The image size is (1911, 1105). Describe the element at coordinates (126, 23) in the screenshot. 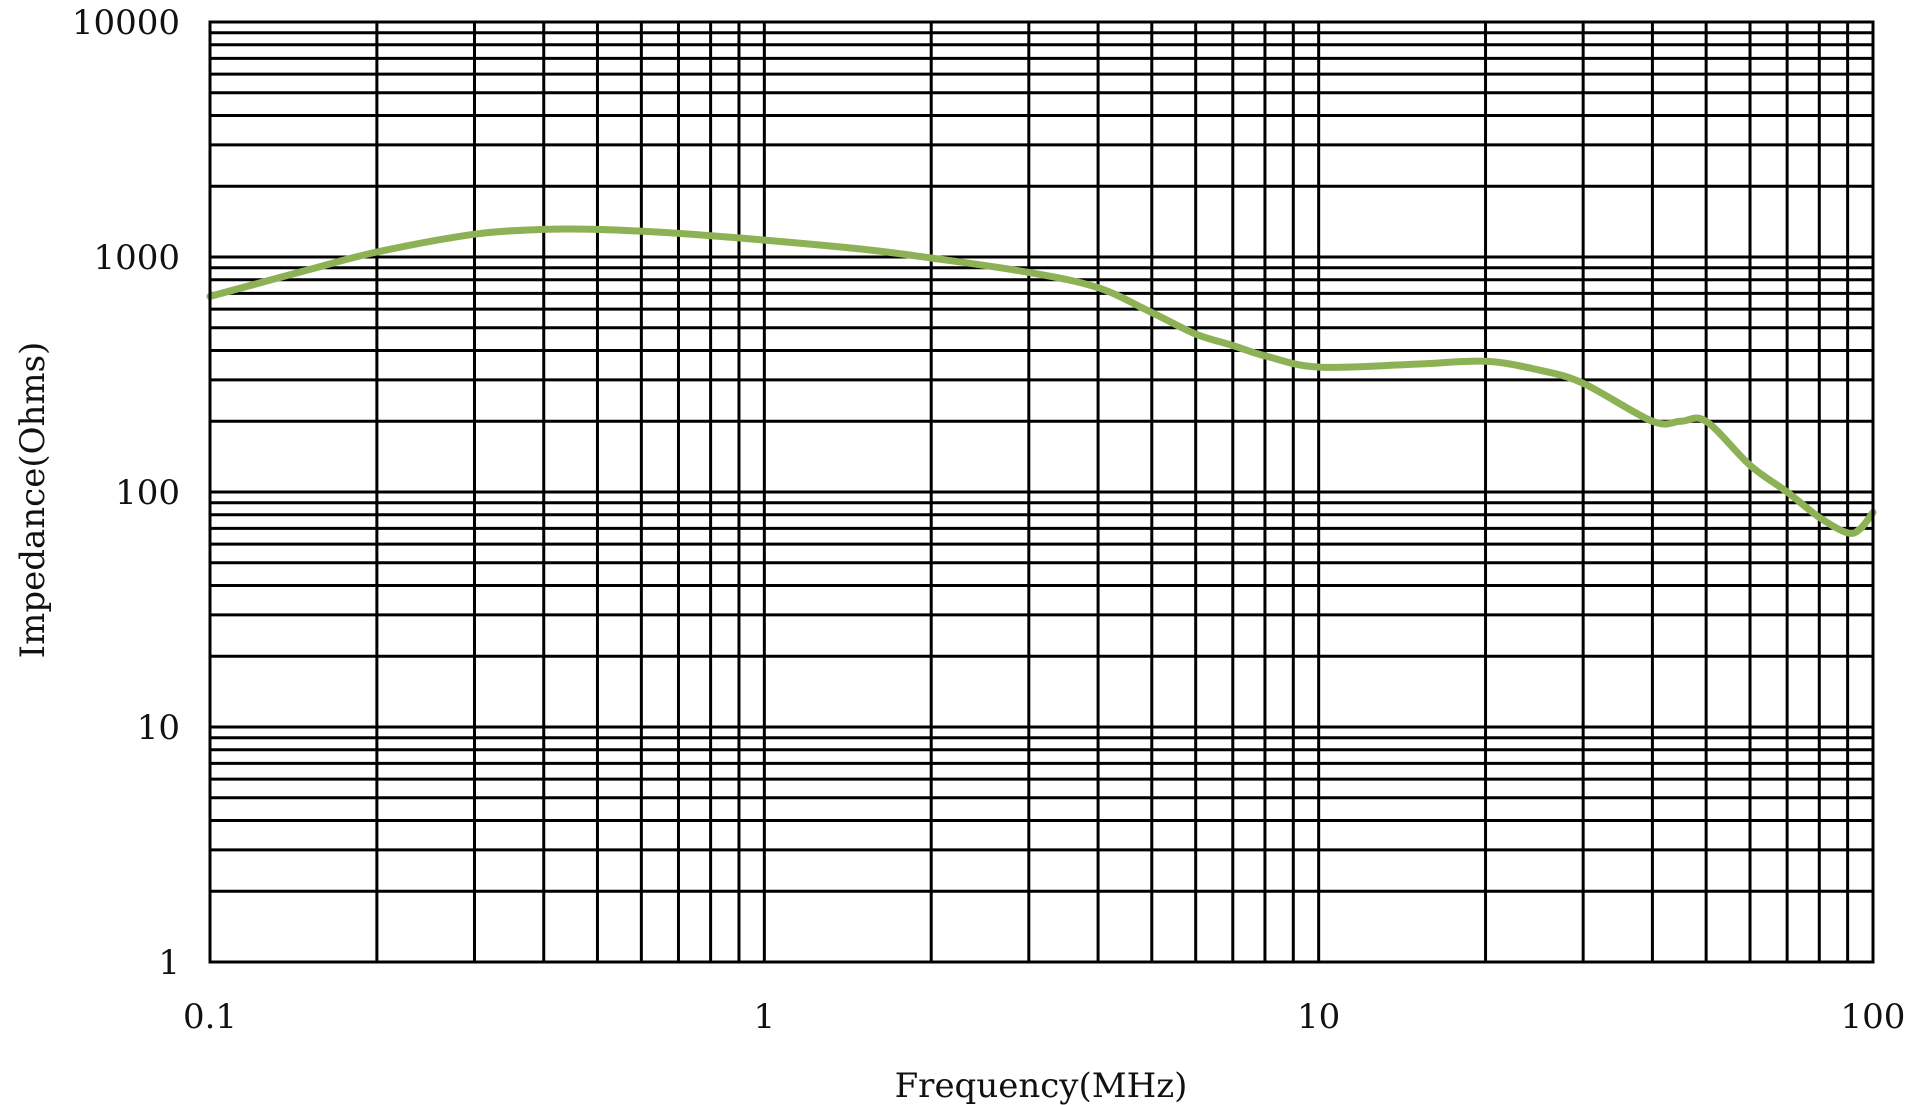

I see `y-tick-label: 10000` at that location.